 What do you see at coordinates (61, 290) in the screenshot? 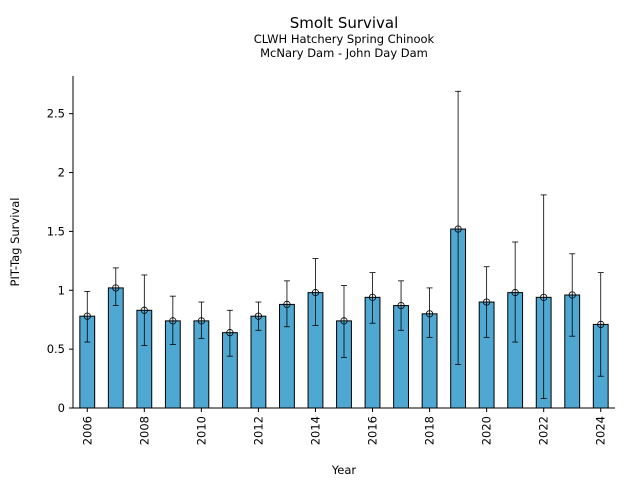
I see `y-tick-label: 1` at bounding box center [61, 290].